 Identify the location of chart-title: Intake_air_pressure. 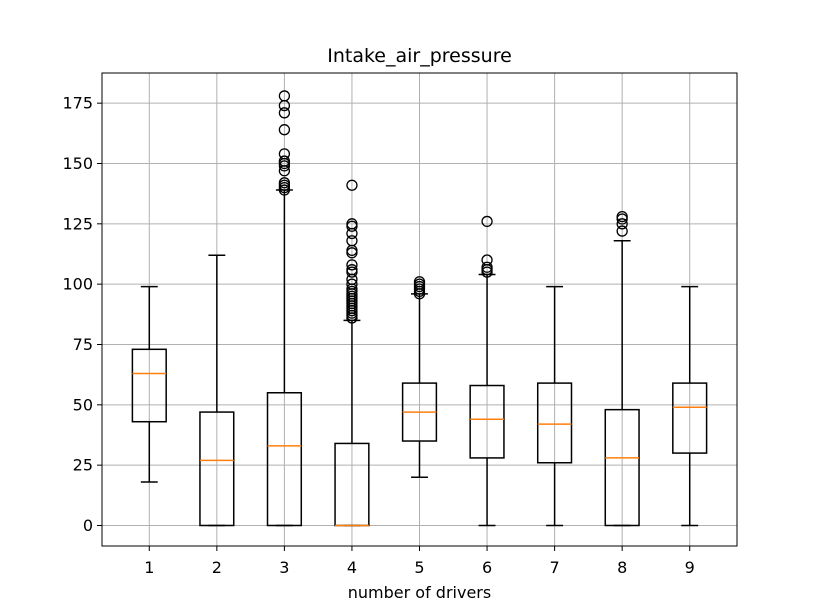
(419, 56).